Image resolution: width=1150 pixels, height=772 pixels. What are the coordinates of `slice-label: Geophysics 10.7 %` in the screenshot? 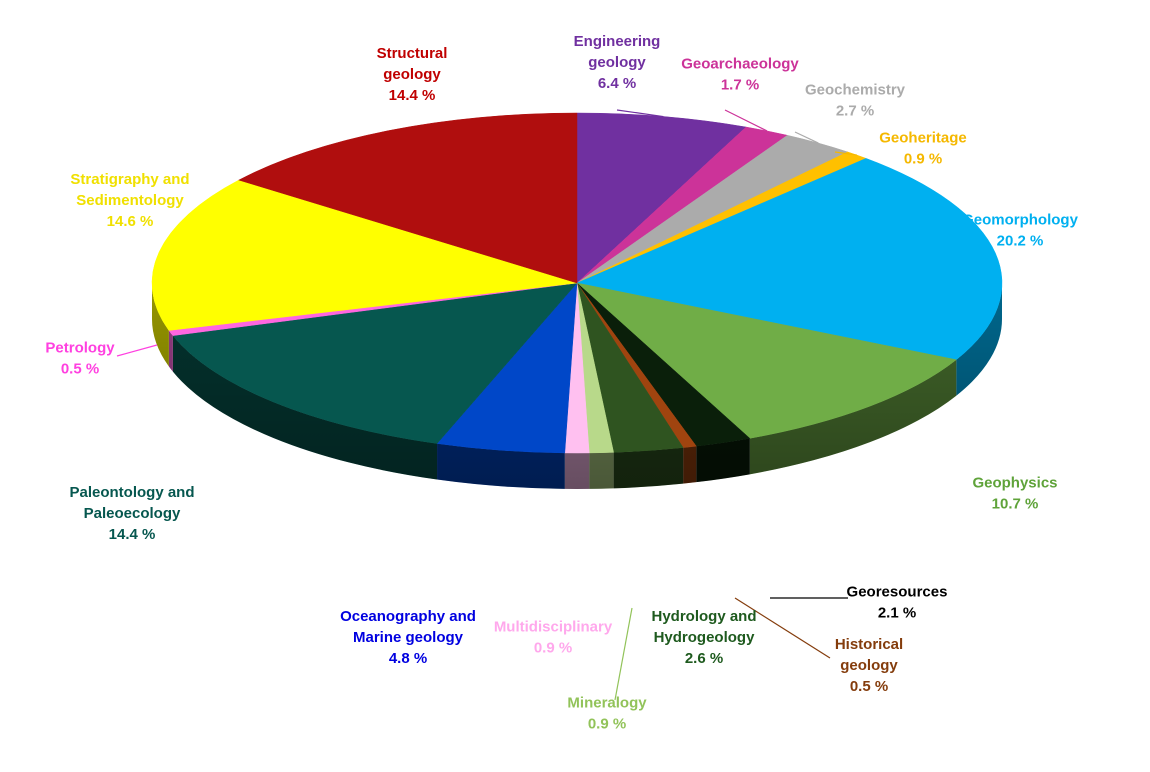 It's located at (1014, 494).